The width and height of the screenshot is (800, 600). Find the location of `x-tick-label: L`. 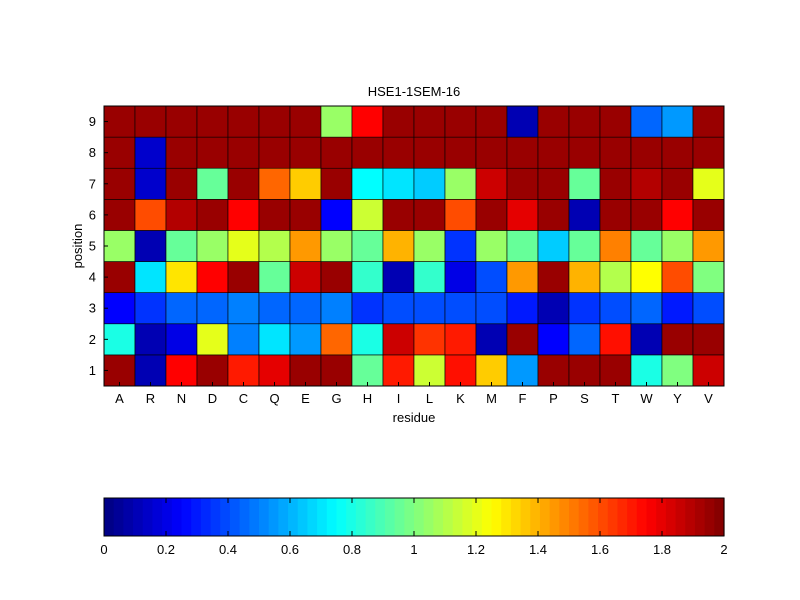

x-tick-label: L is located at coordinates (429, 398).